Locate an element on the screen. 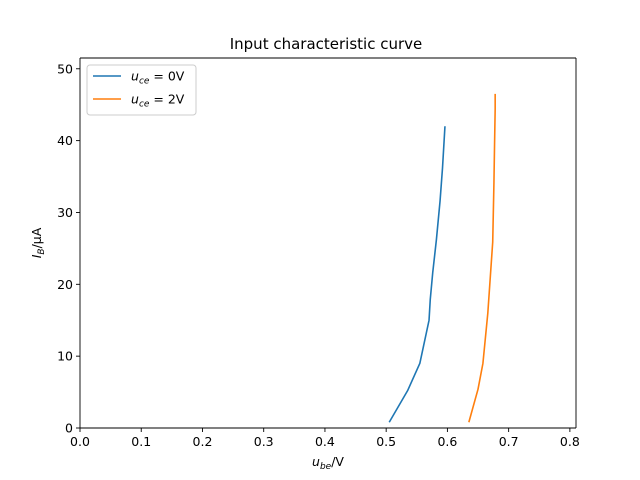 The image size is (640, 480). x-axis-label: ube/V is located at coordinates (328, 463).